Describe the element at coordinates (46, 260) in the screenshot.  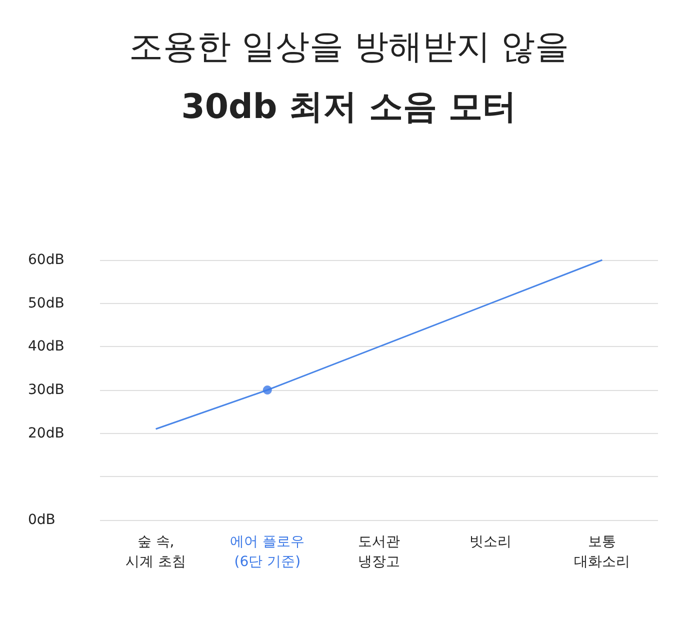
I see `y-tick-label: 60dB` at that location.